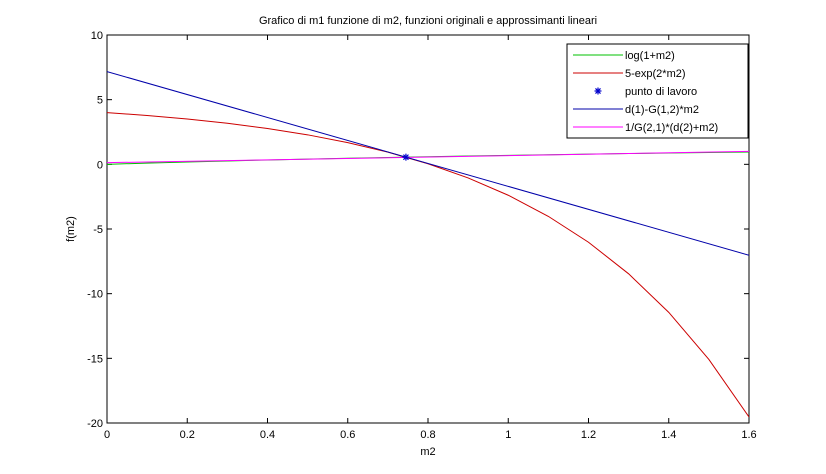 This screenshot has height=474, width=826. What do you see at coordinates (187, 435) in the screenshot?
I see `x-tick-label: 0.2` at bounding box center [187, 435].